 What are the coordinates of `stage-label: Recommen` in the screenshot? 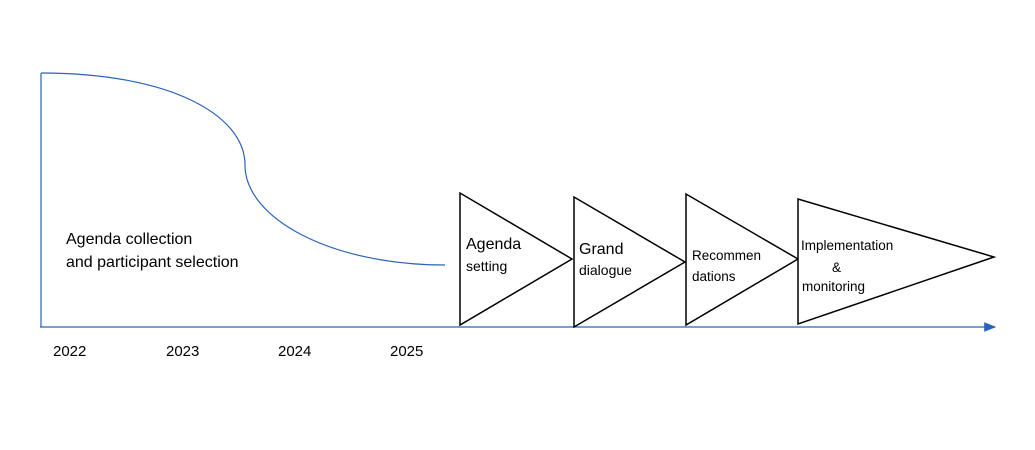 It's located at (726, 255).